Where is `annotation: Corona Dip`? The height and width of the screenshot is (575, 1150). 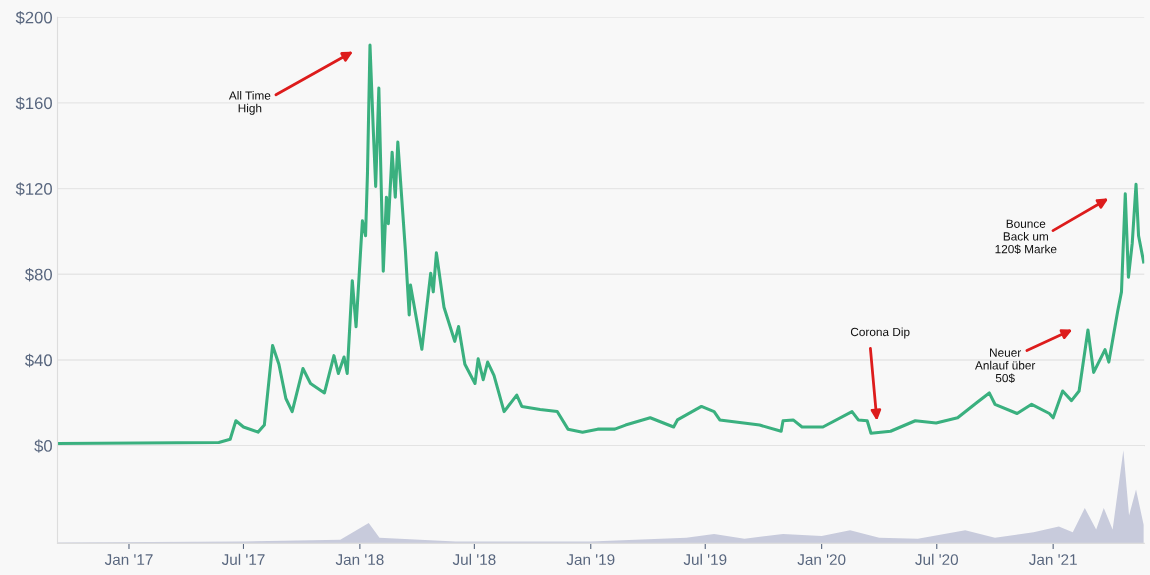 annotation: Corona Dip is located at coordinates (880, 333).